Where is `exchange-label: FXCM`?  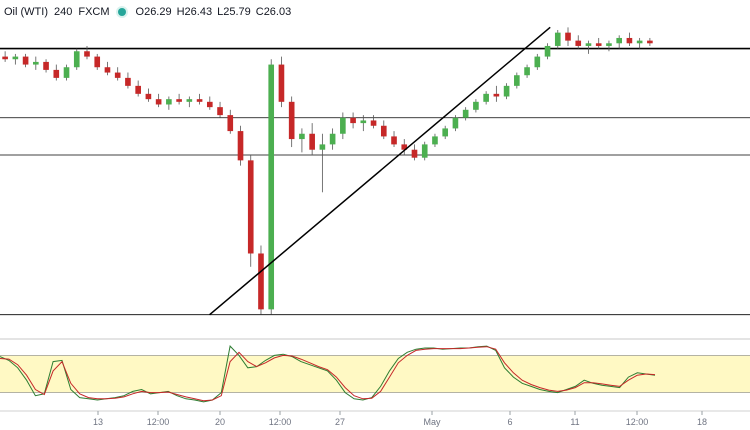
exchange-label: FXCM is located at coordinates (94, 12).